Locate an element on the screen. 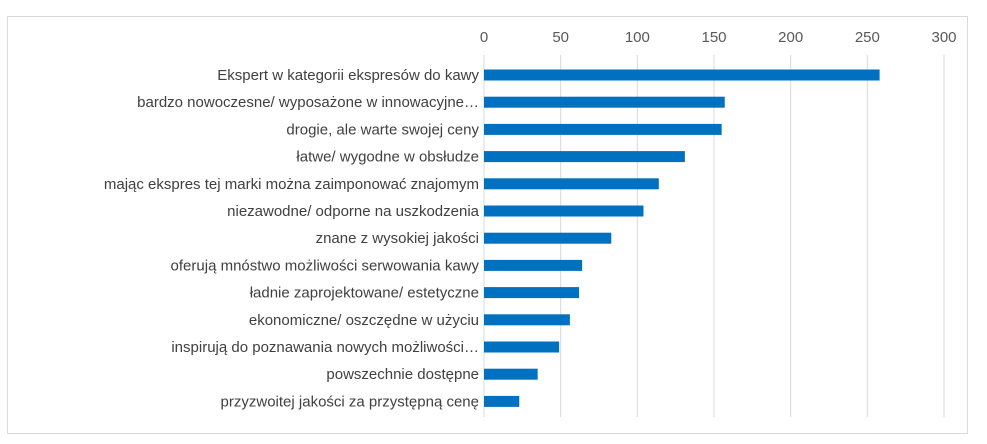  x-tick-label: 200 is located at coordinates (790, 37).